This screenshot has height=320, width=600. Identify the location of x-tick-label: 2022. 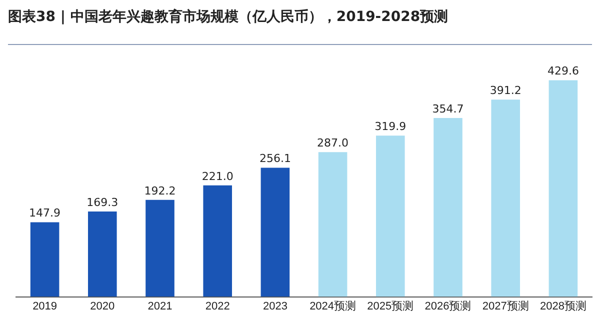
(217, 306).